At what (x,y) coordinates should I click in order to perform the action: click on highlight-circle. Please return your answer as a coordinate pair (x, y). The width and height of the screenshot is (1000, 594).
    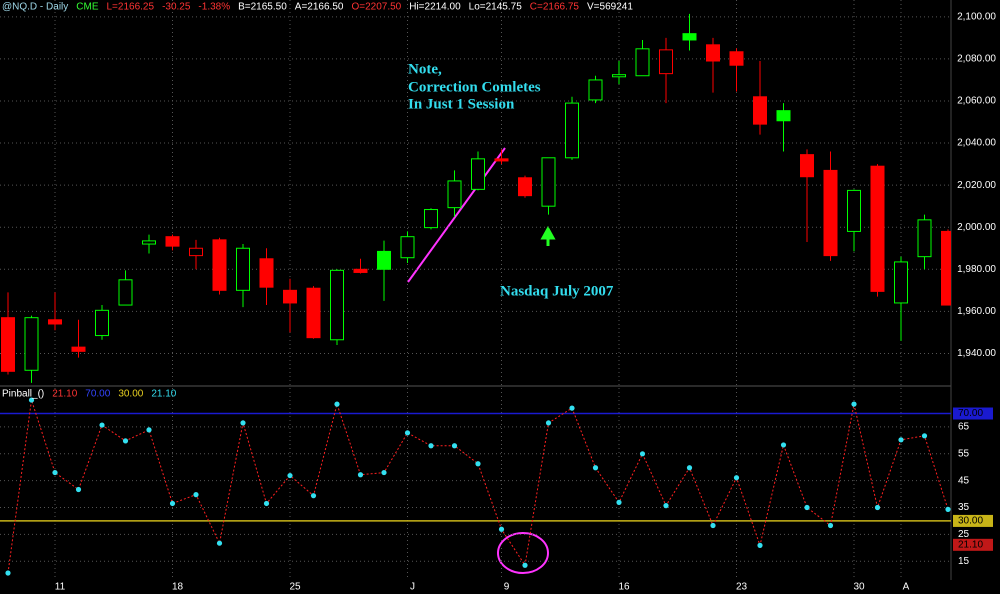
    Looking at the image, I should click on (523, 553).